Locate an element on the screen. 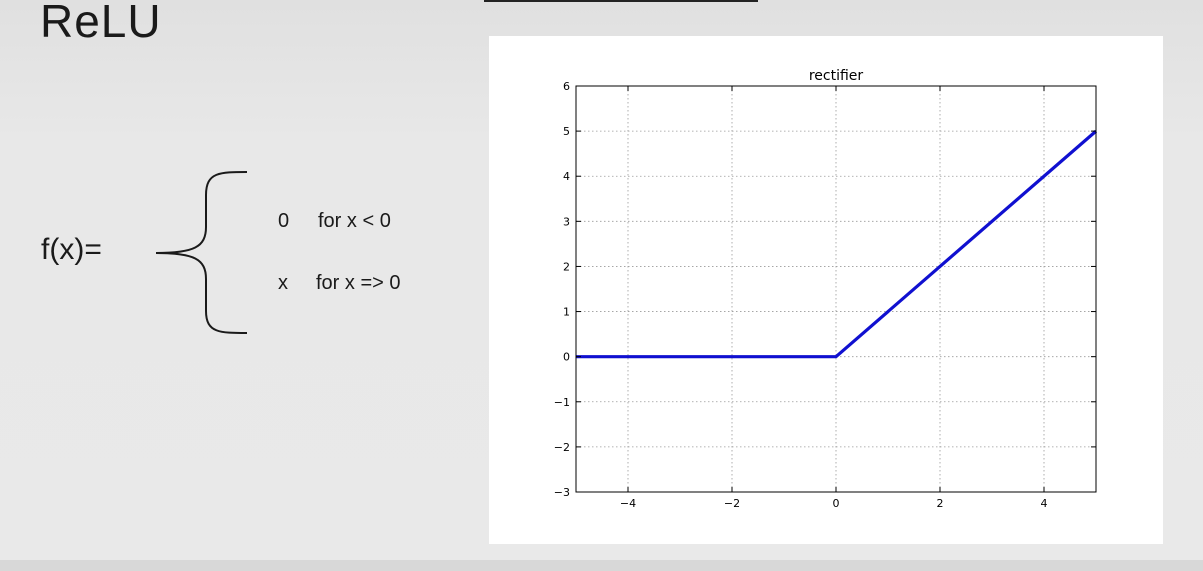 This screenshot has width=1203, height=571. y-tick-label: −3 is located at coordinates (562, 492).